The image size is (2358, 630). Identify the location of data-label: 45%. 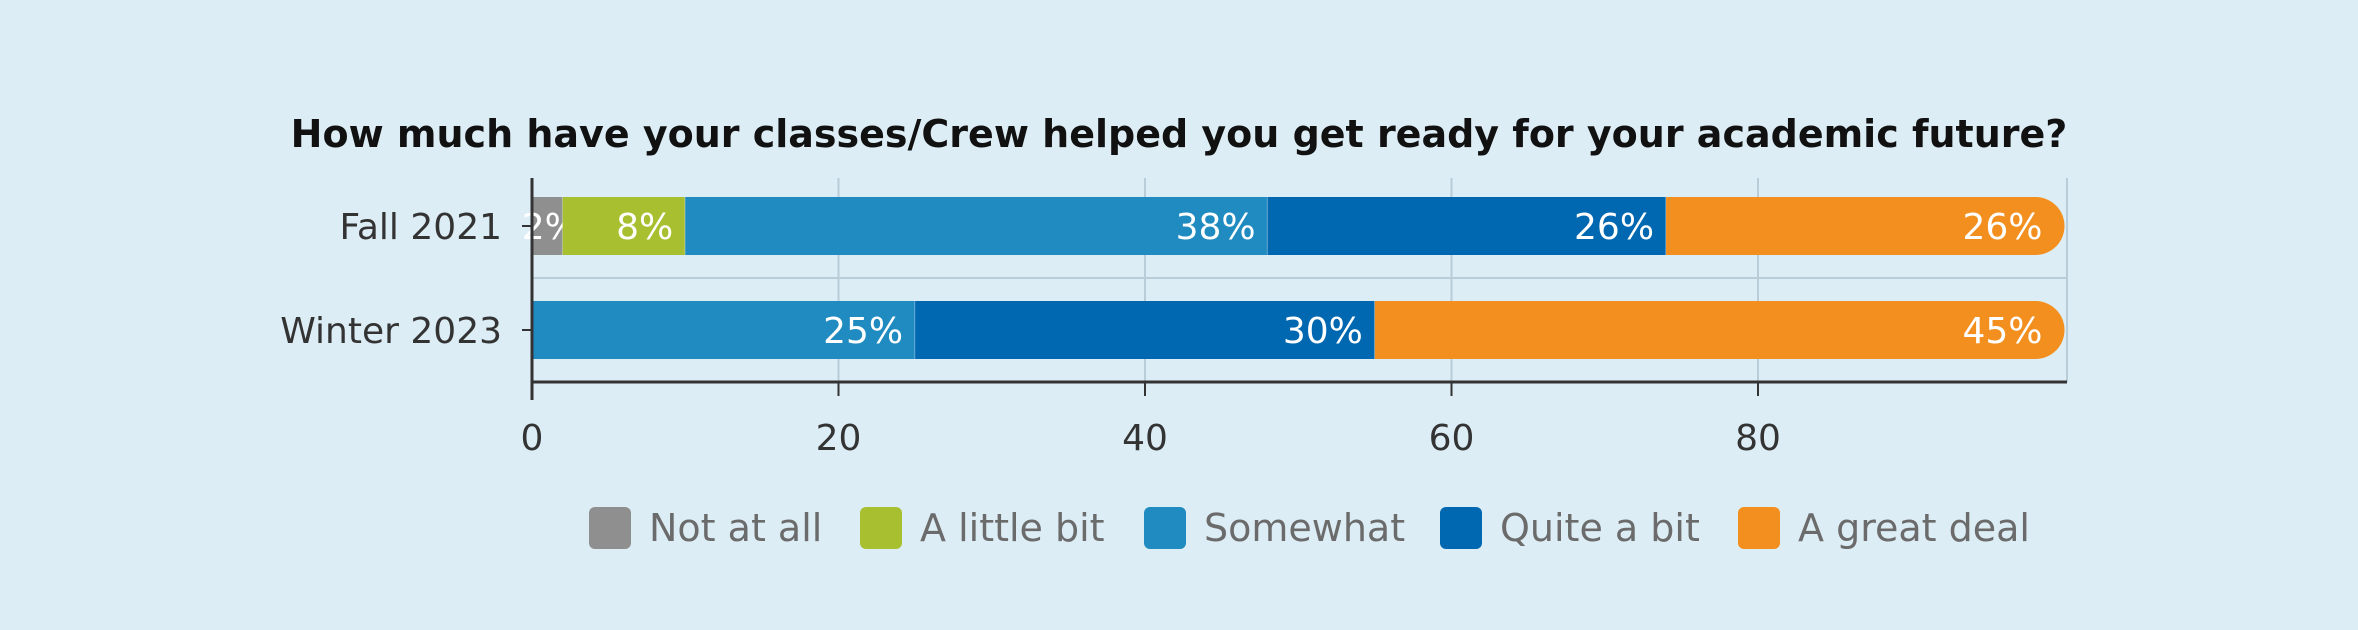
(2002, 331).